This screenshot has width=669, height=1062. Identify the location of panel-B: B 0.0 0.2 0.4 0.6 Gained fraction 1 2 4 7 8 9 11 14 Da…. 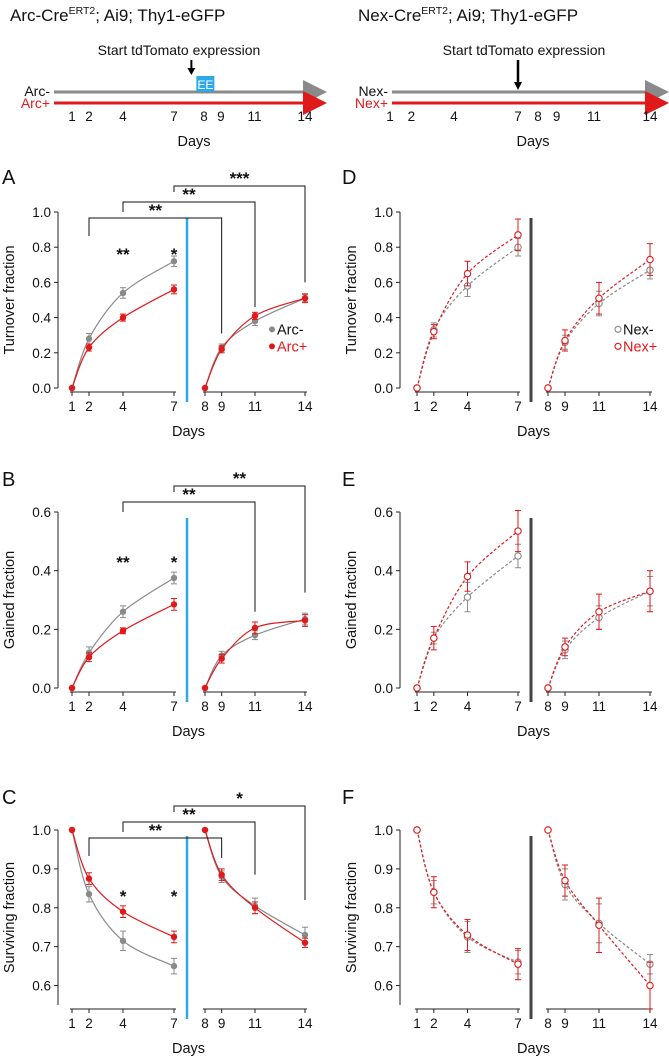
(157, 604).